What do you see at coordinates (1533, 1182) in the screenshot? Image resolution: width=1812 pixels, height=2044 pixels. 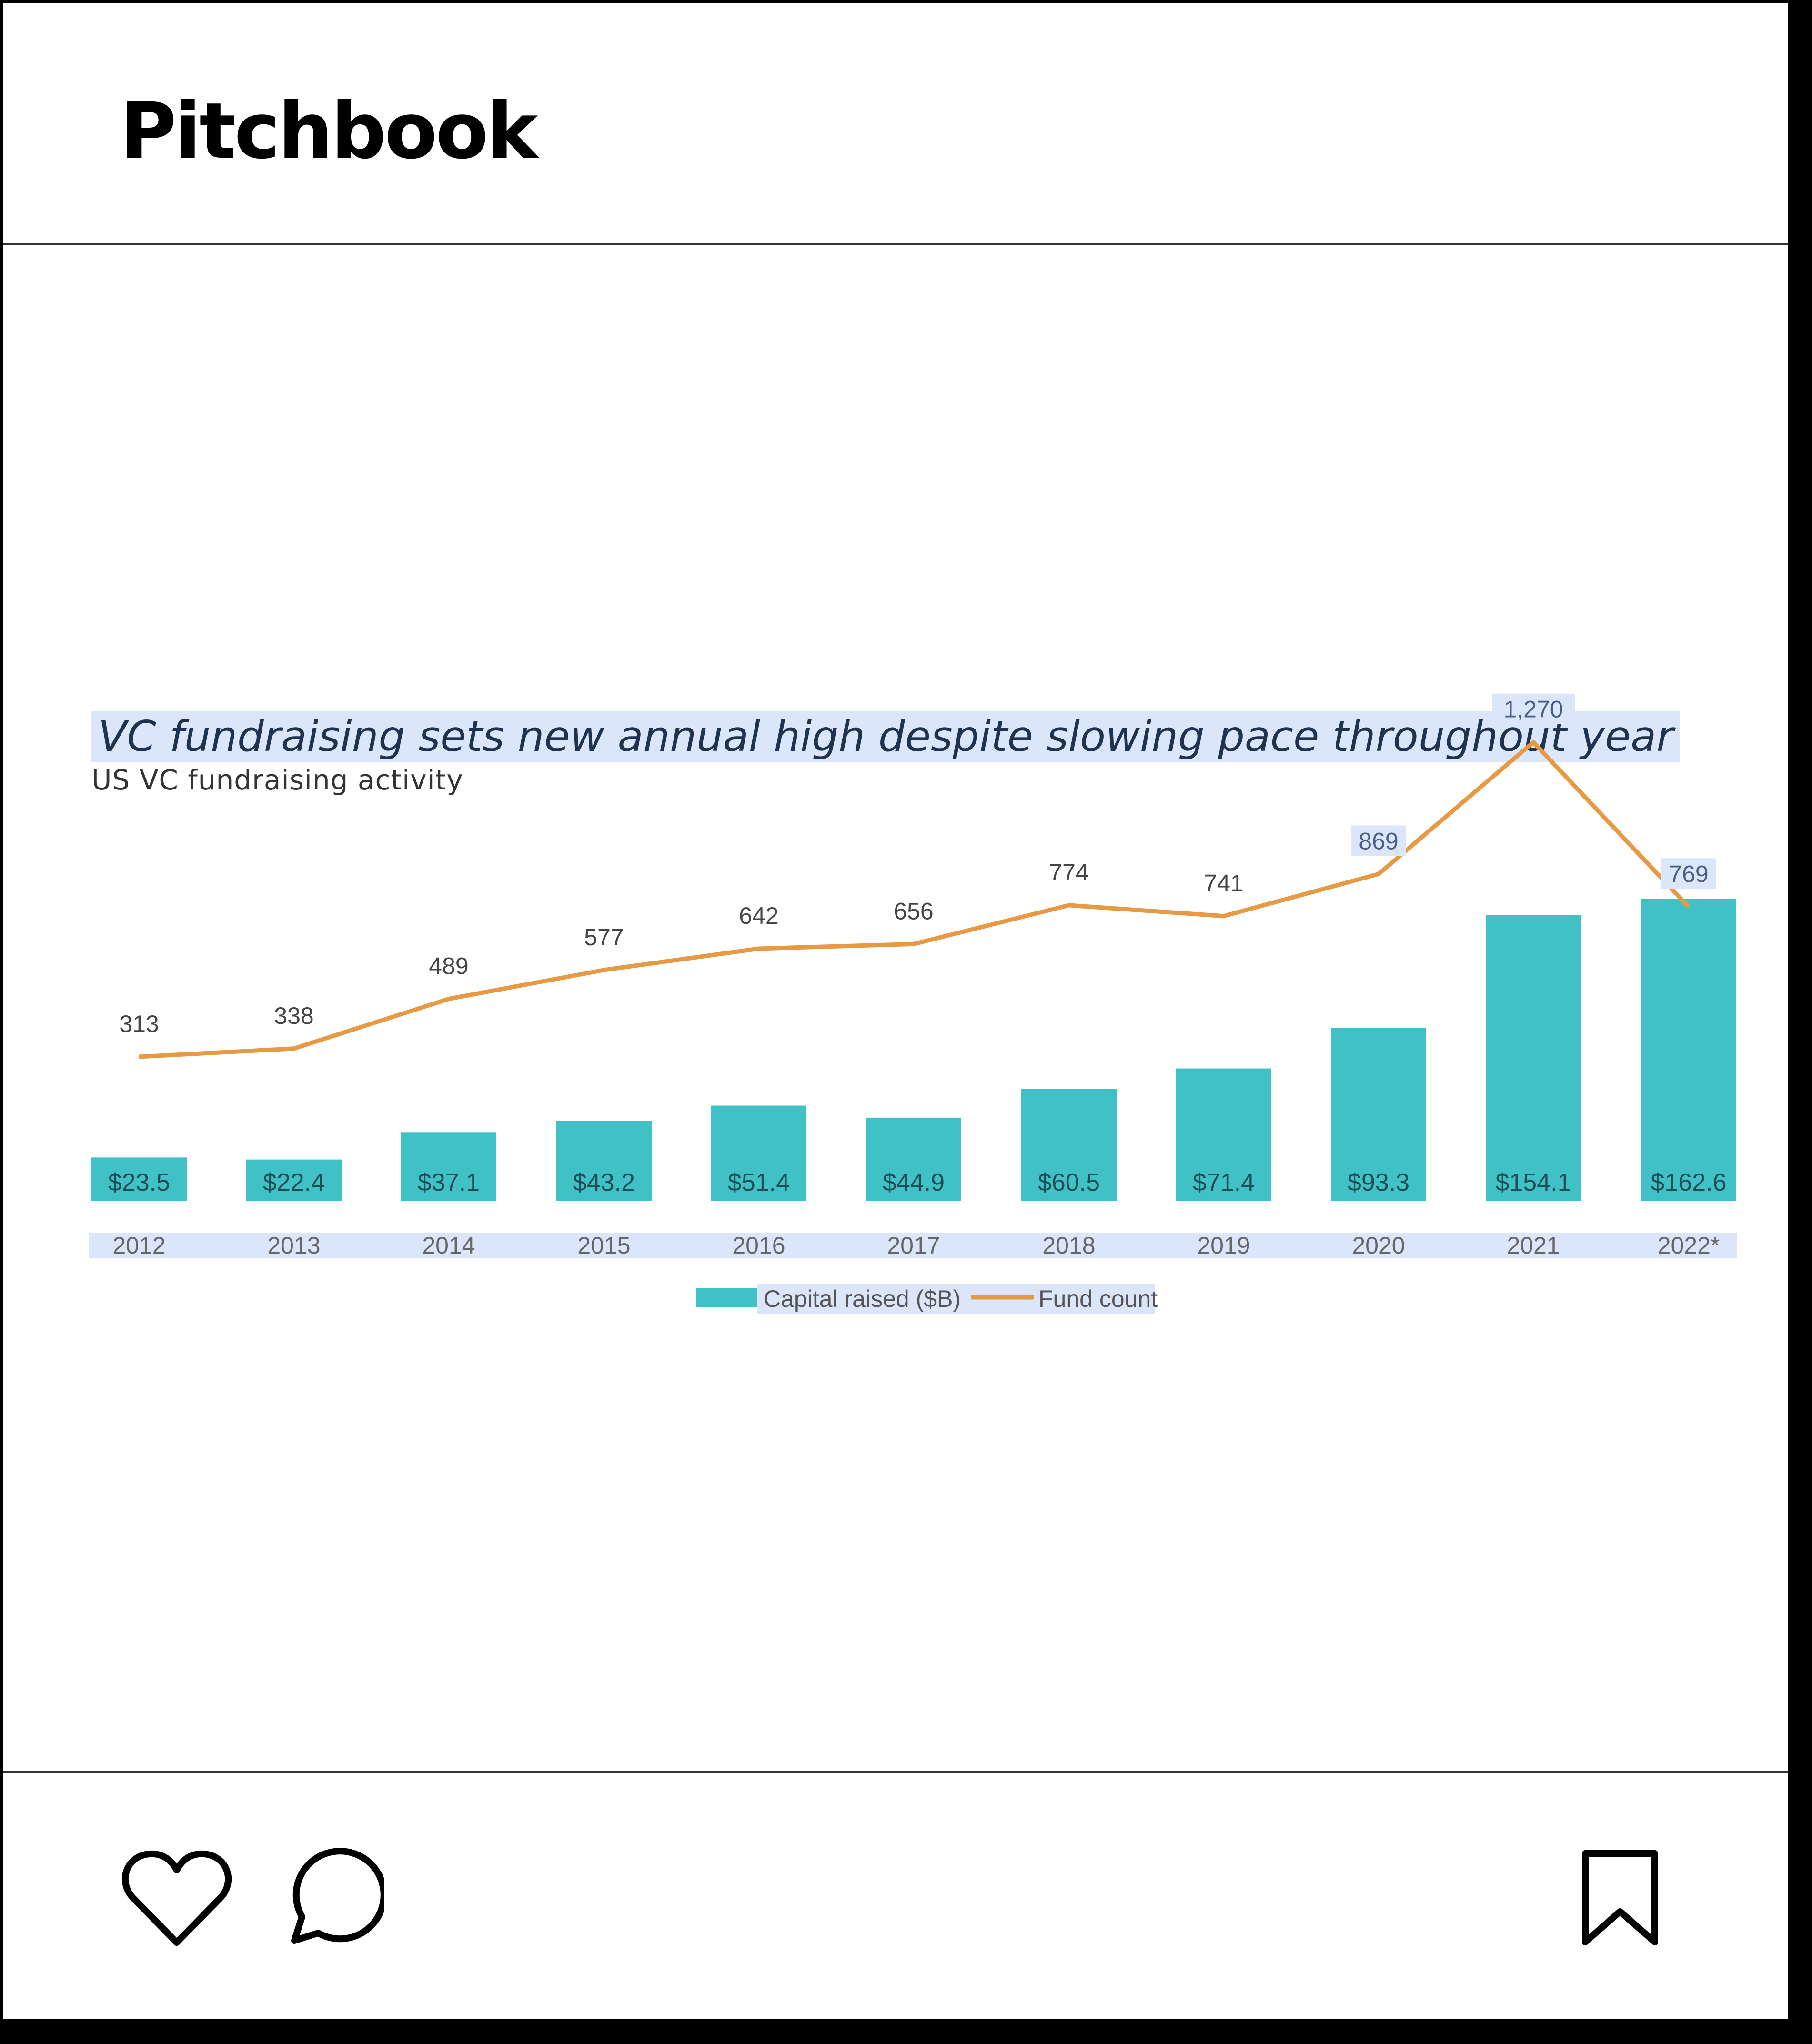 I see `bar-value-label: $154.1` at bounding box center [1533, 1182].